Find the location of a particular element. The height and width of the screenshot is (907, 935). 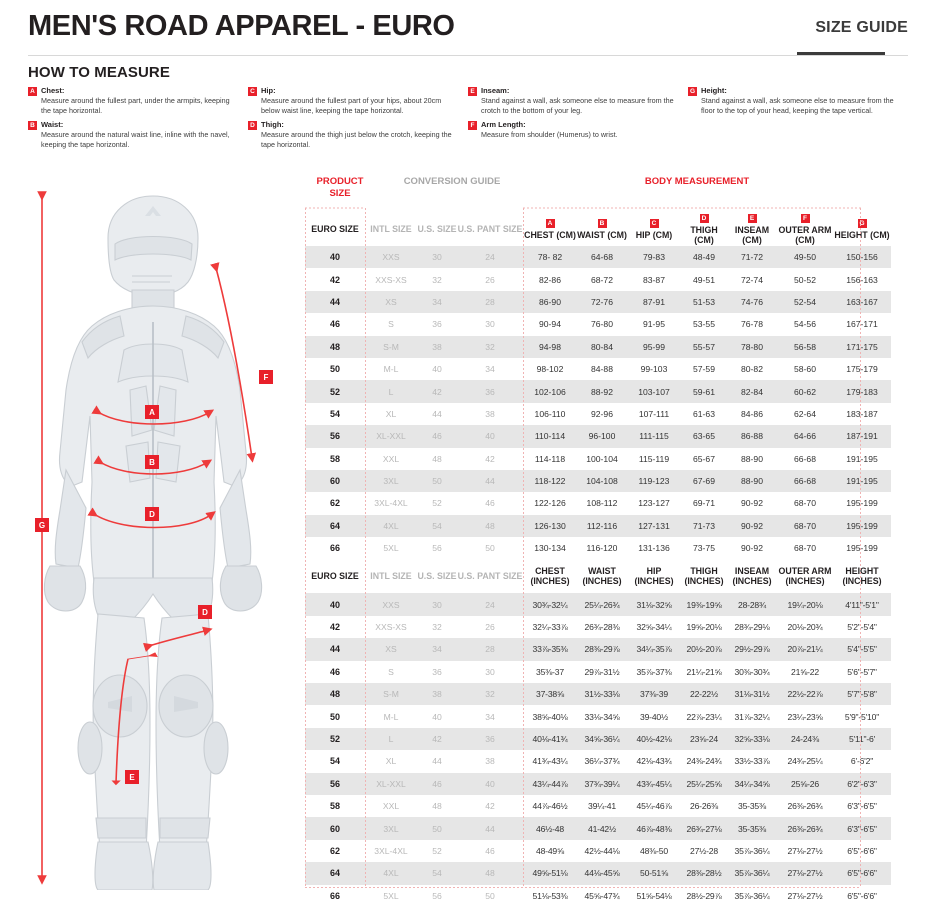

svg-text: E is located at coordinates (132, 777).